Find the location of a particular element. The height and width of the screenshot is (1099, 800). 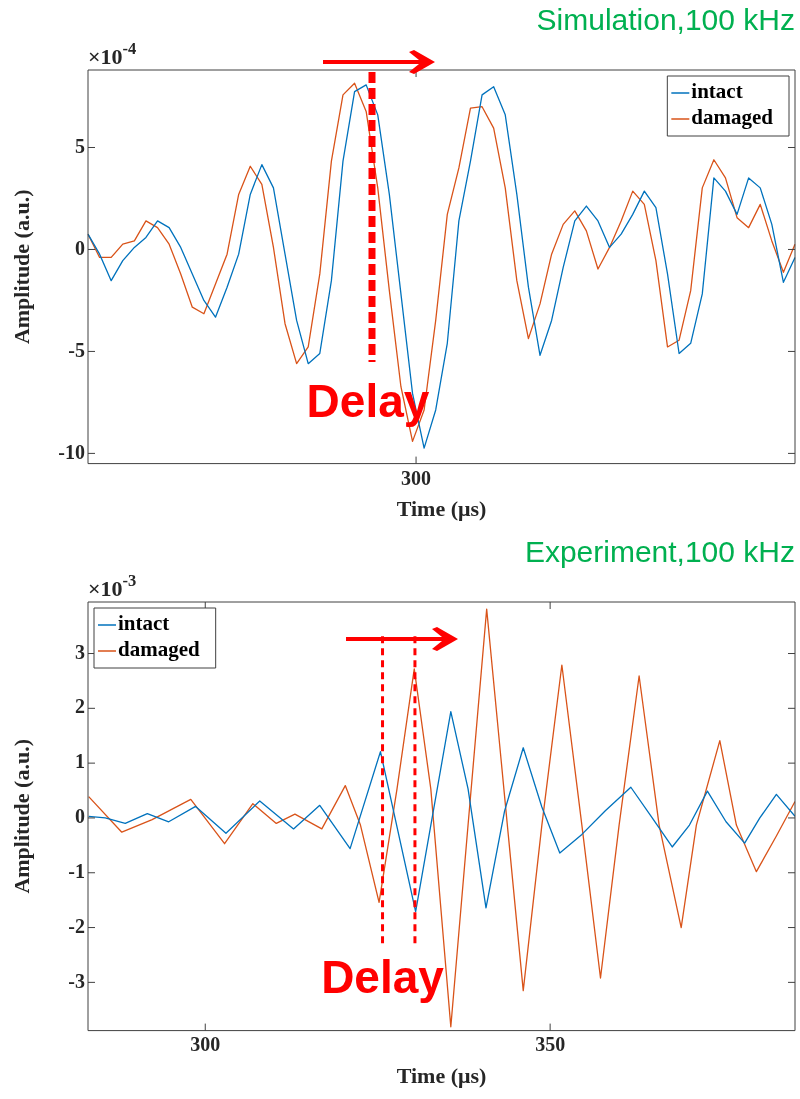

y-tick-label: -2 is located at coordinates (76, 925).